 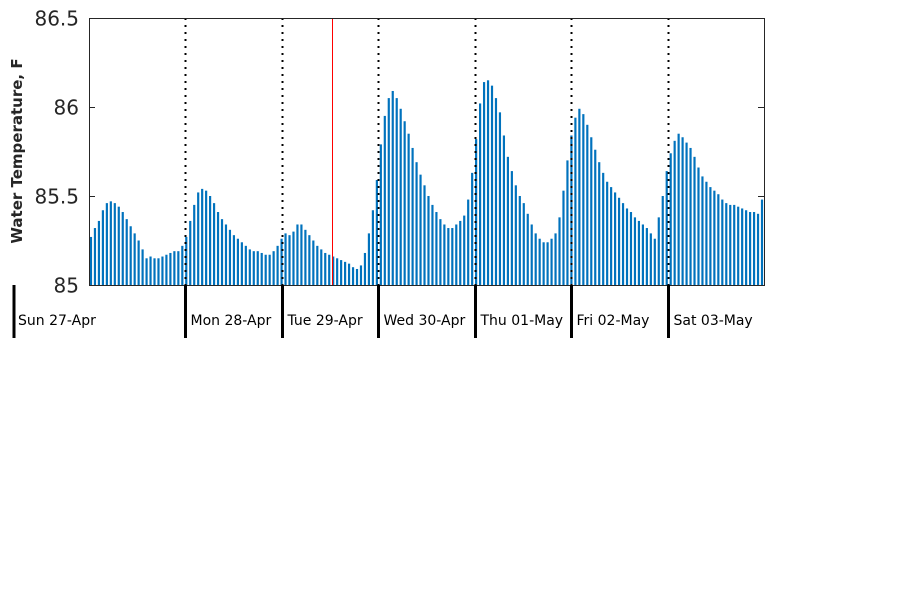 What do you see at coordinates (713, 321) in the screenshot?
I see `day-label: Sat 03-May` at bounding box center [713, 321].